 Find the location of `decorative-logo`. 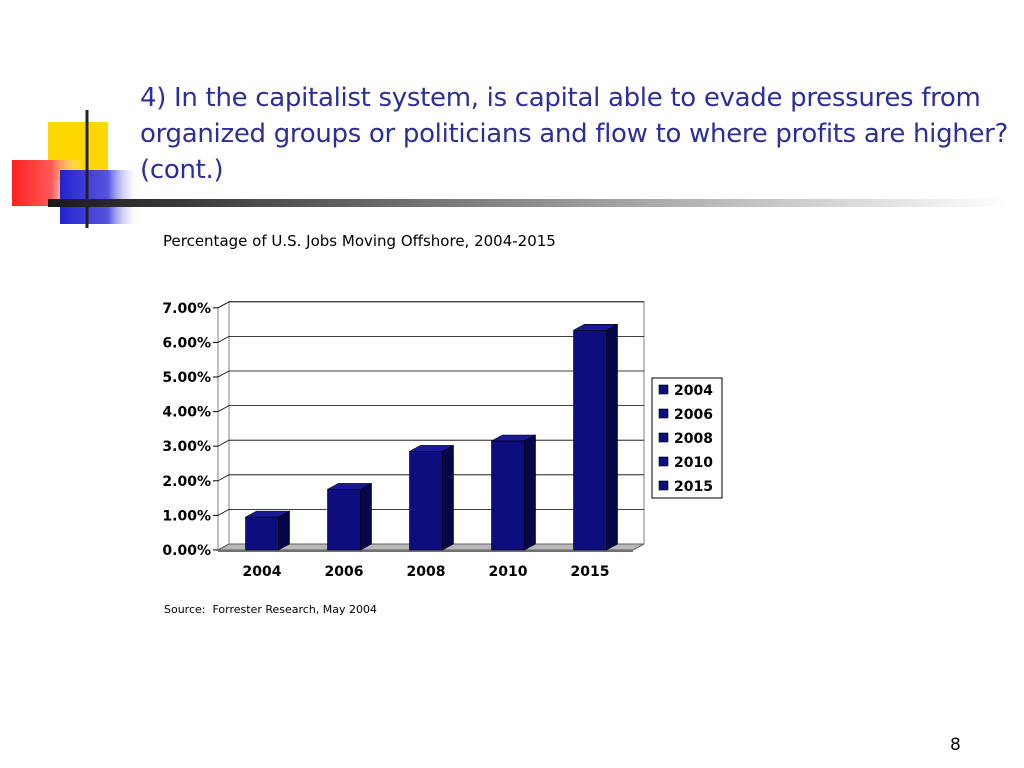

decorative-logo is located at coordinates (76, 169).